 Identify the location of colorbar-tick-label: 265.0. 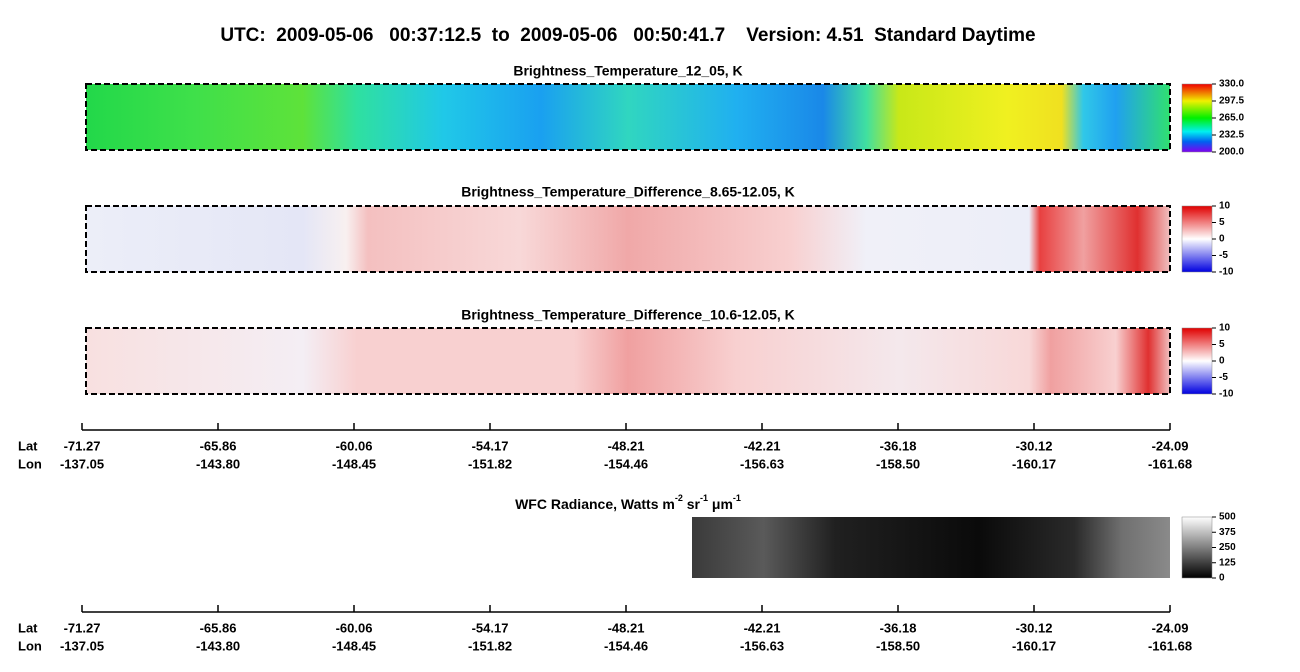
(1231, 118).